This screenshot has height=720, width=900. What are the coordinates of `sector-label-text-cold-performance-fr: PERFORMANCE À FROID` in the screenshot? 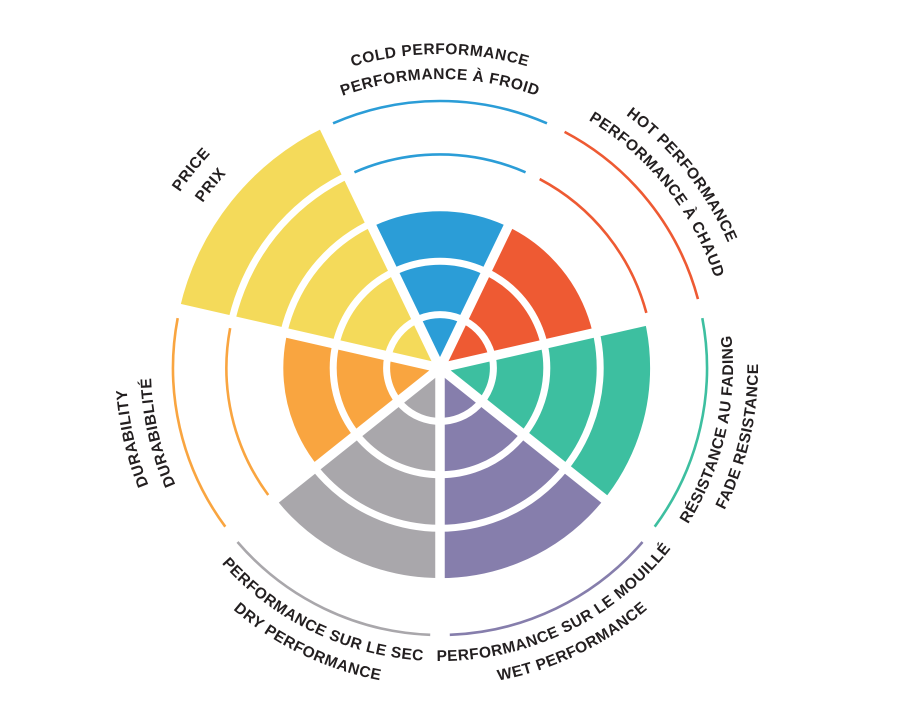 It's located at (439, 83).